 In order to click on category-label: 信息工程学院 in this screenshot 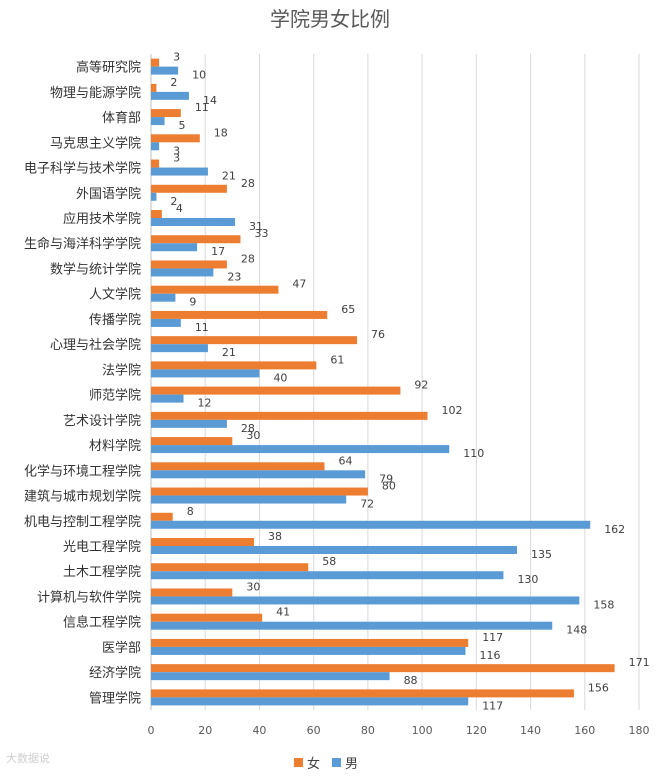, I will do `click(102, 623)`.